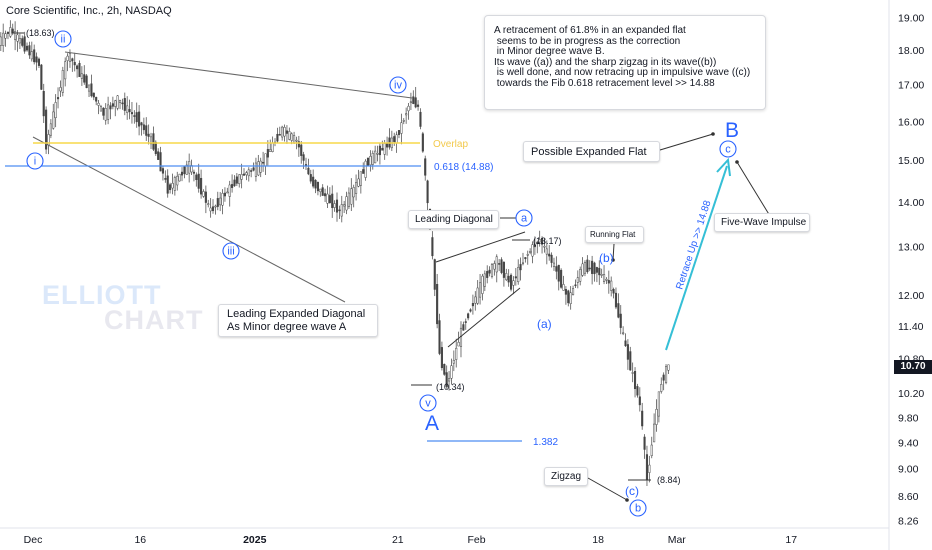 This screenshot has height=550, width=932. Describe the element at coordinates (913, 367) in the screenshot. I see `current-price-tag: 10.70` at that location.